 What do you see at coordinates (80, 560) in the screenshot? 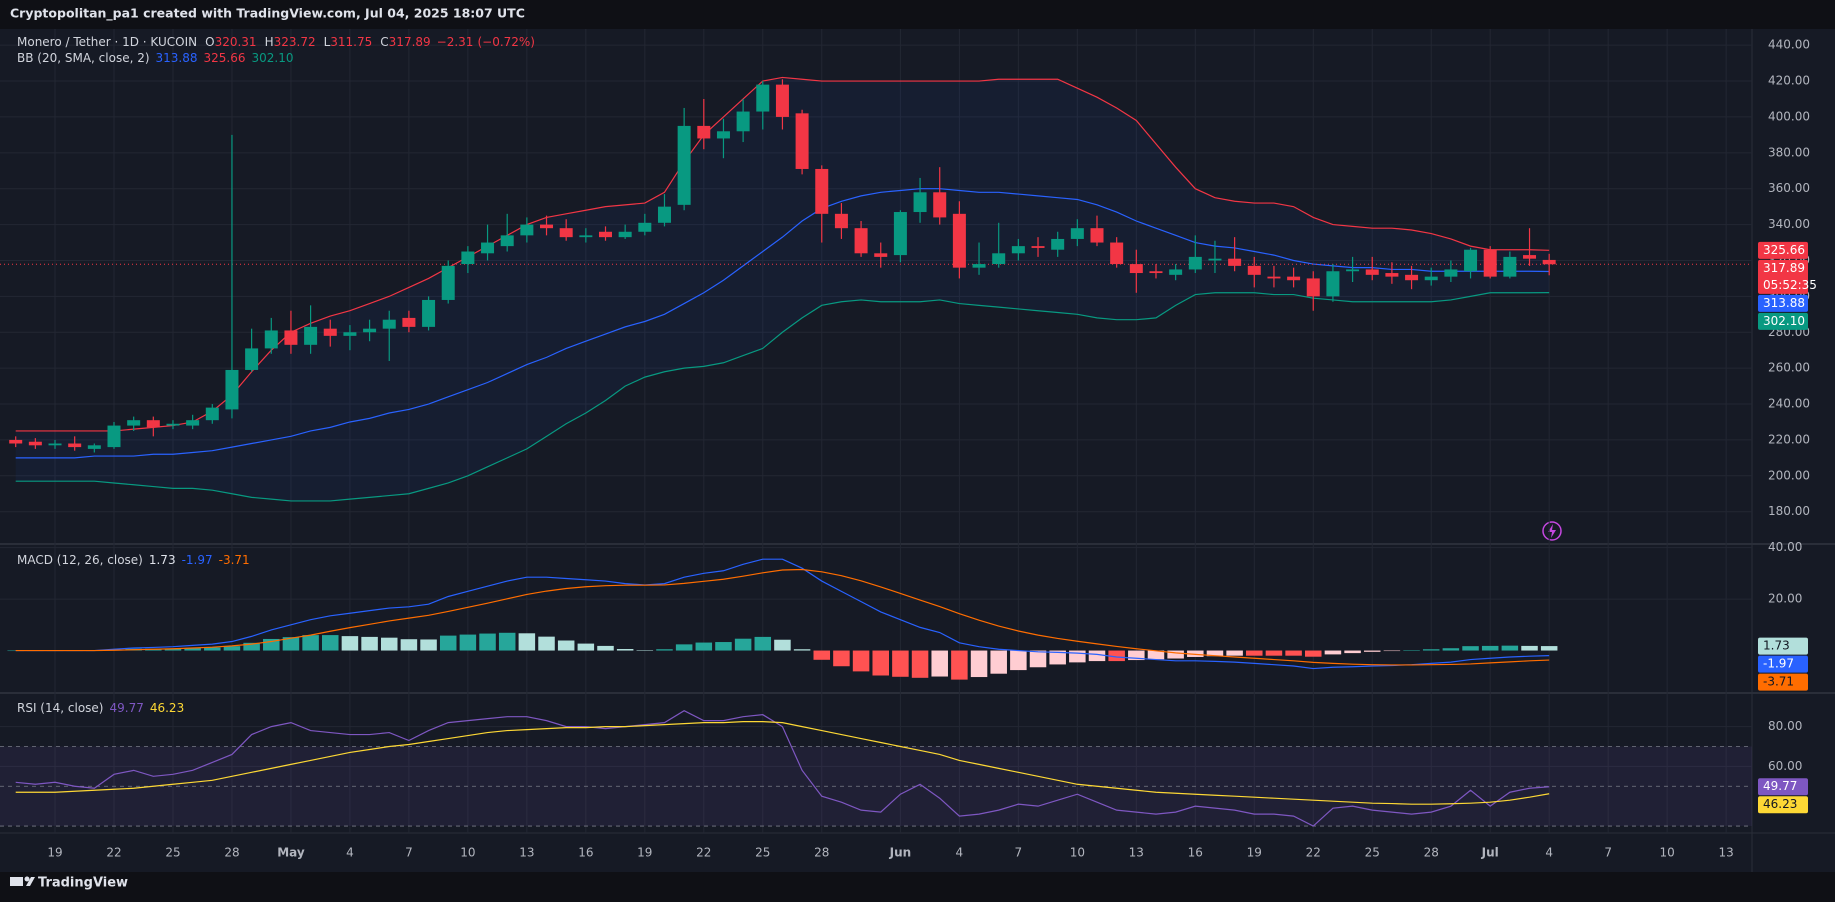
I see `legend-title: MACD (12, 26, close)` at bounding box center [80, 560].